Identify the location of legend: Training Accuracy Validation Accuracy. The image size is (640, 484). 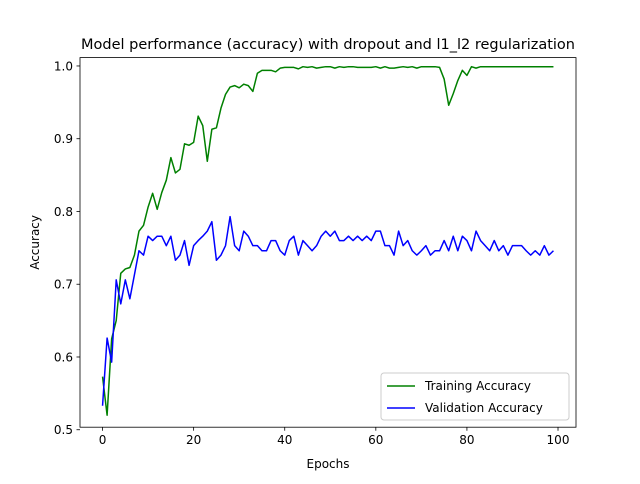
(475, 396).